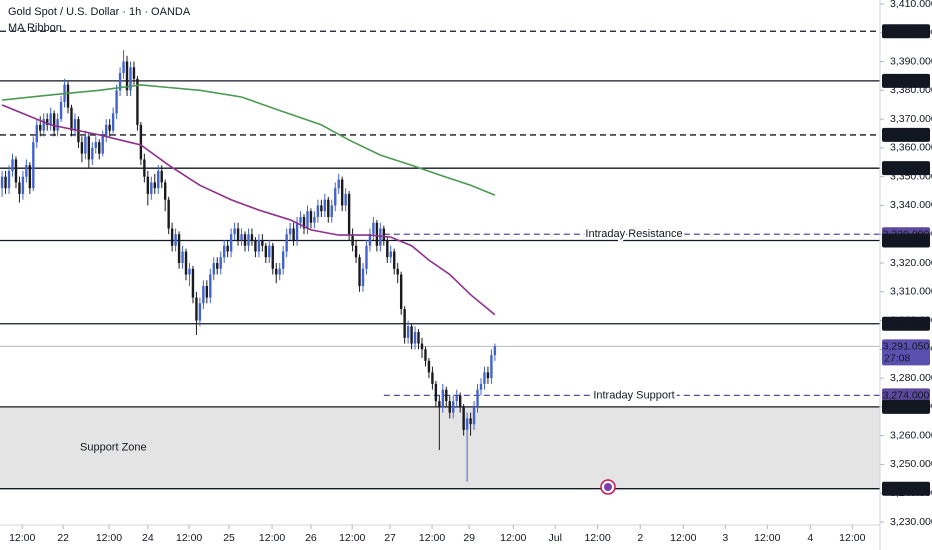  What do you see at coordinates (911, 292) in the screenshot?
I see `y-tick-label: 3,310.000` at bounding box center [911, 292].